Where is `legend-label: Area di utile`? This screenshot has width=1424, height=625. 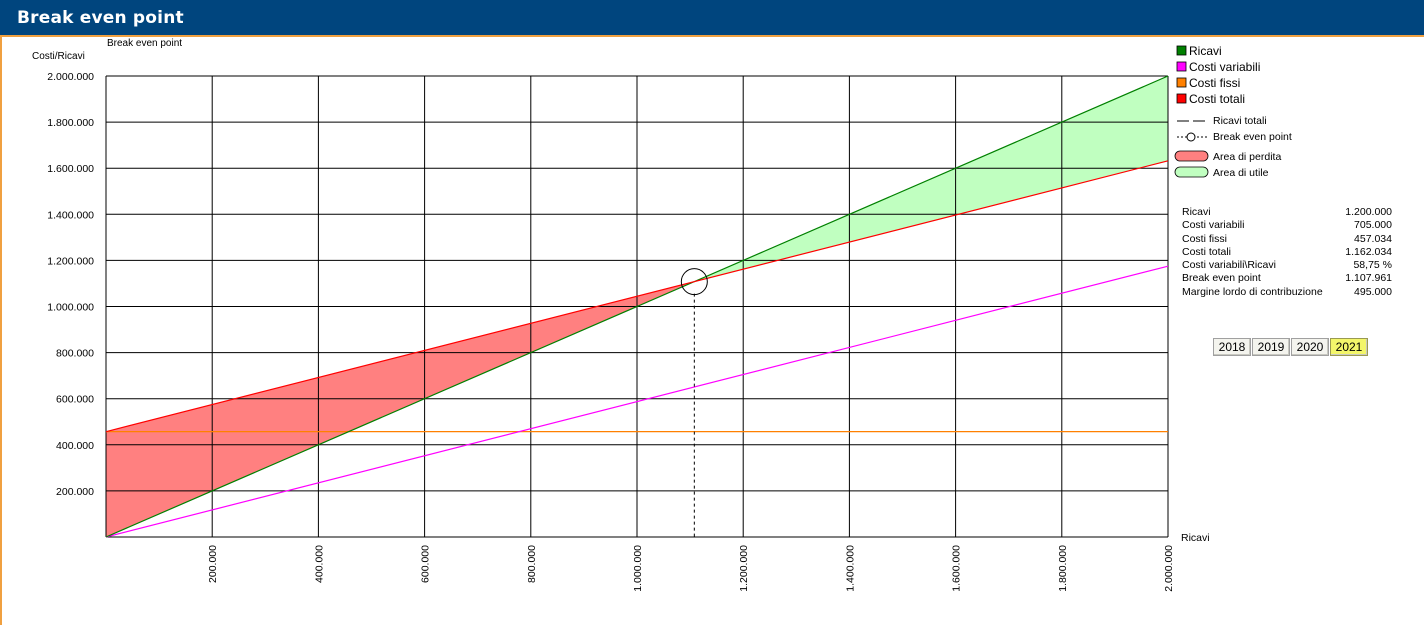 legend-label: Area di utile is located at coordinates (1241, 173).